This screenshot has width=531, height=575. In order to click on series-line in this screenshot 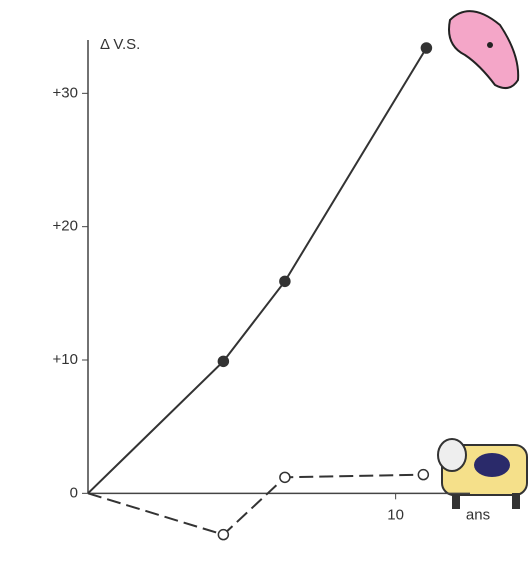, I will do `click(255, 504)`.